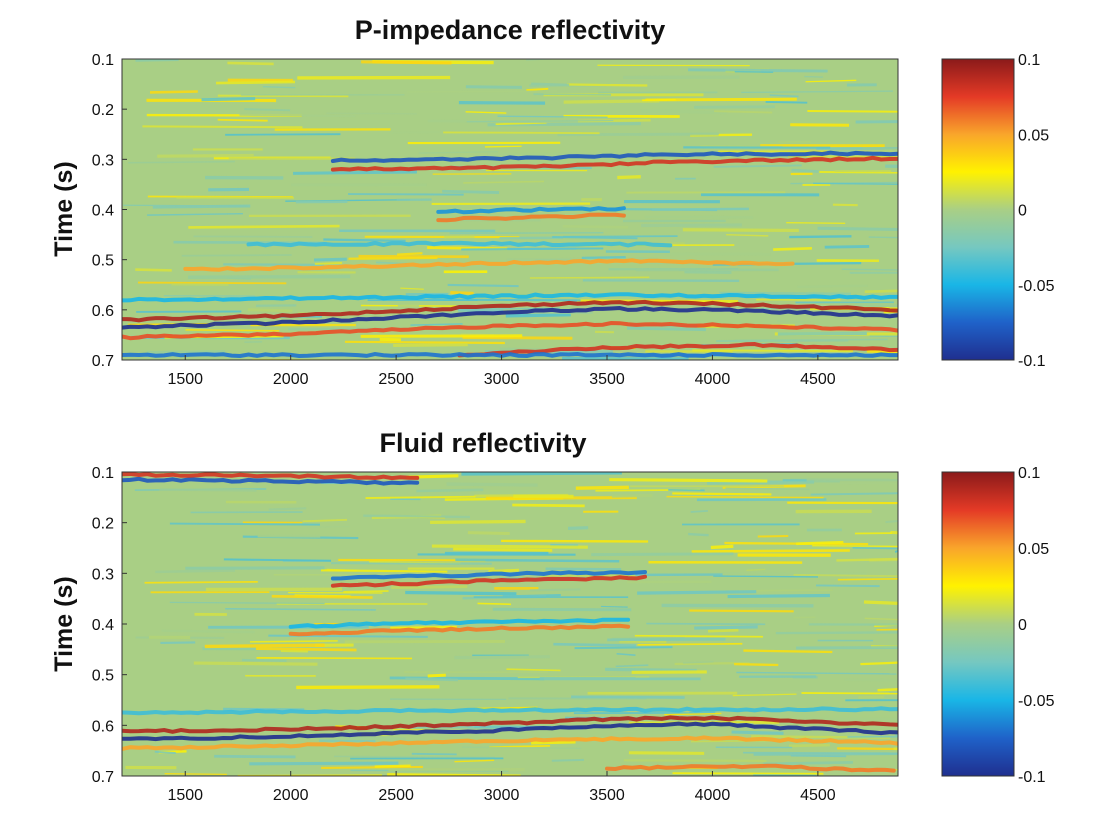 The image size is (1100, 820). I want to click on colorbar-tick-label: 0.05, so click(1033, 549).